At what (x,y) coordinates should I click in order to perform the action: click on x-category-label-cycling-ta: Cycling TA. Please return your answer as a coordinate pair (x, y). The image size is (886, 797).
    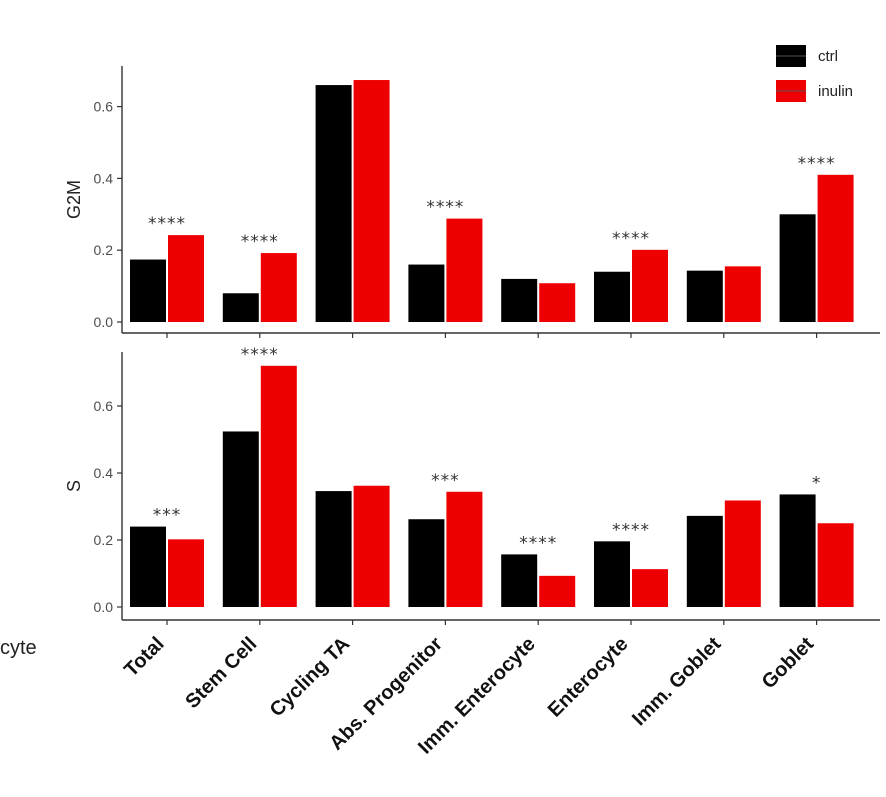
    Looking at the image, I should click on (310, 677).